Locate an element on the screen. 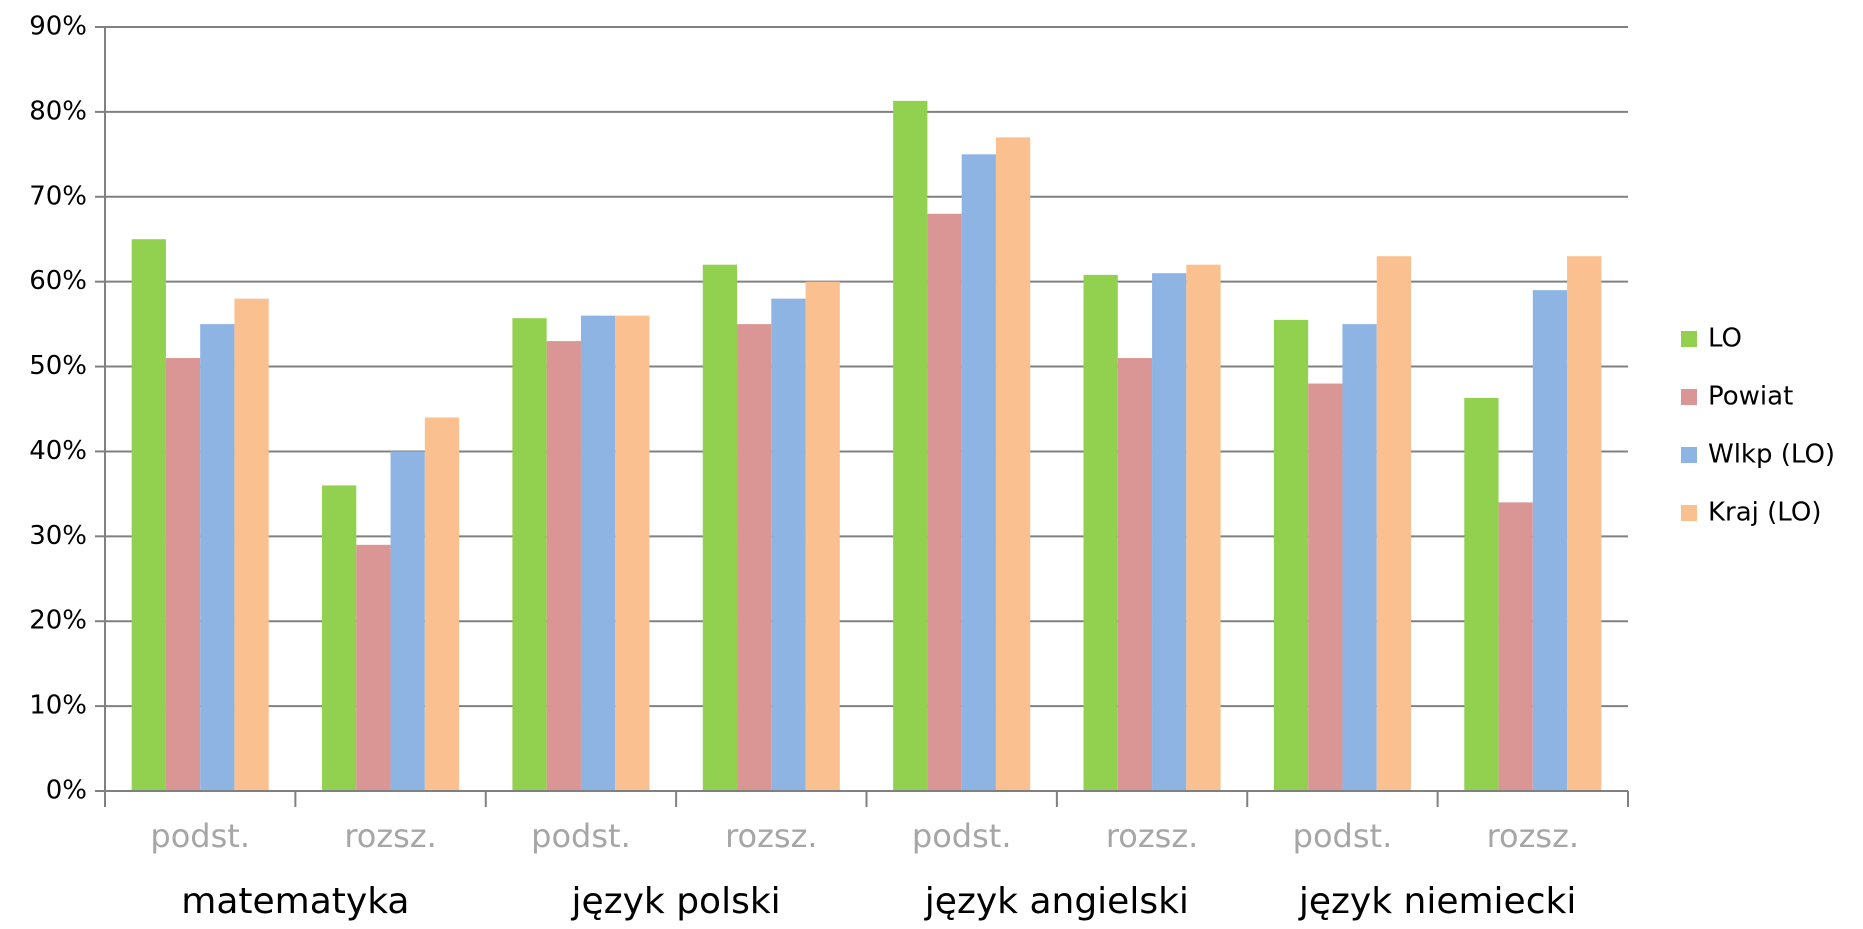 This screenshot has height=929, width=1863. y-tick-label: 60% is located at coordinates (58, 281).